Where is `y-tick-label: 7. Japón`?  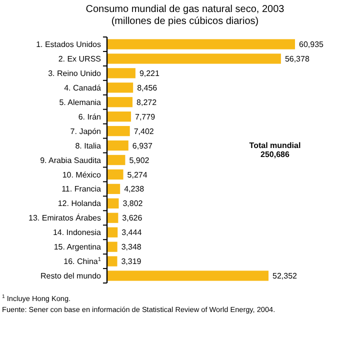
y-tick-label: 7. Japón is located at coordinates (85, 131).